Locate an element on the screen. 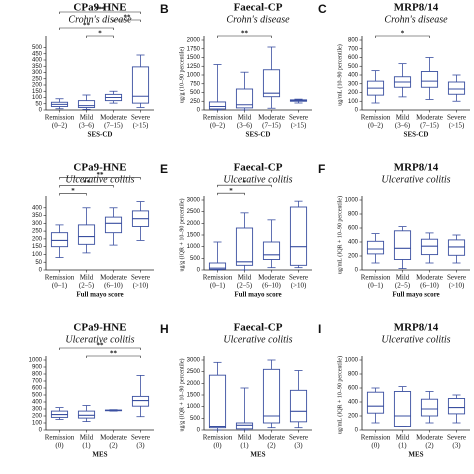  y-tick-label: 900 is located at coordinates (37, 368).